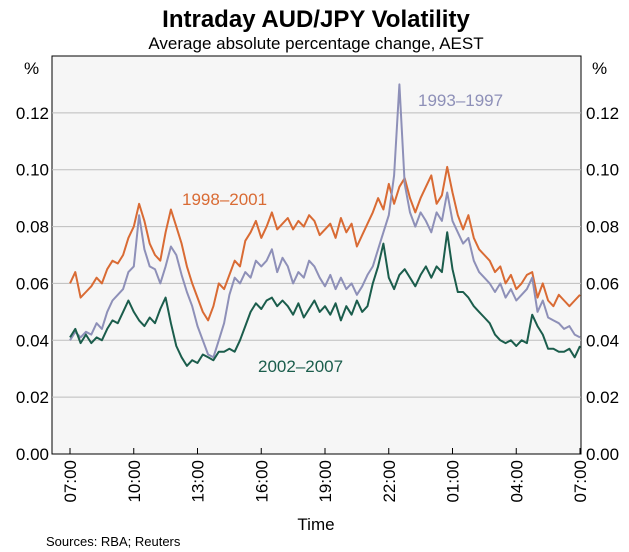 This screenshot has height=552, width=629. Describe the element at coordinates (198, 481) in the screenshot. I see `x-tick-label: 13:00` at that location.